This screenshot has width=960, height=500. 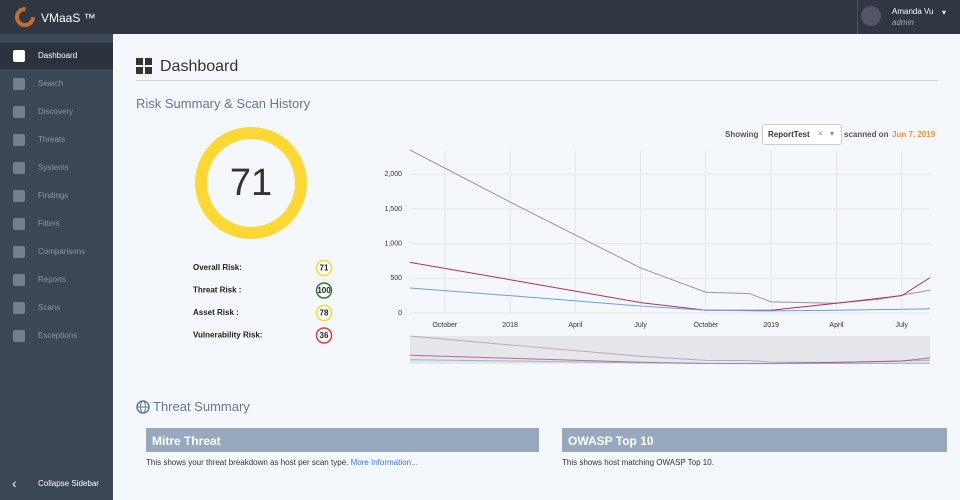 What do you see at coordinates (510, 325) in the screenshot?
I see `x-tick-label: 2018` at bounding box center [510, 325].